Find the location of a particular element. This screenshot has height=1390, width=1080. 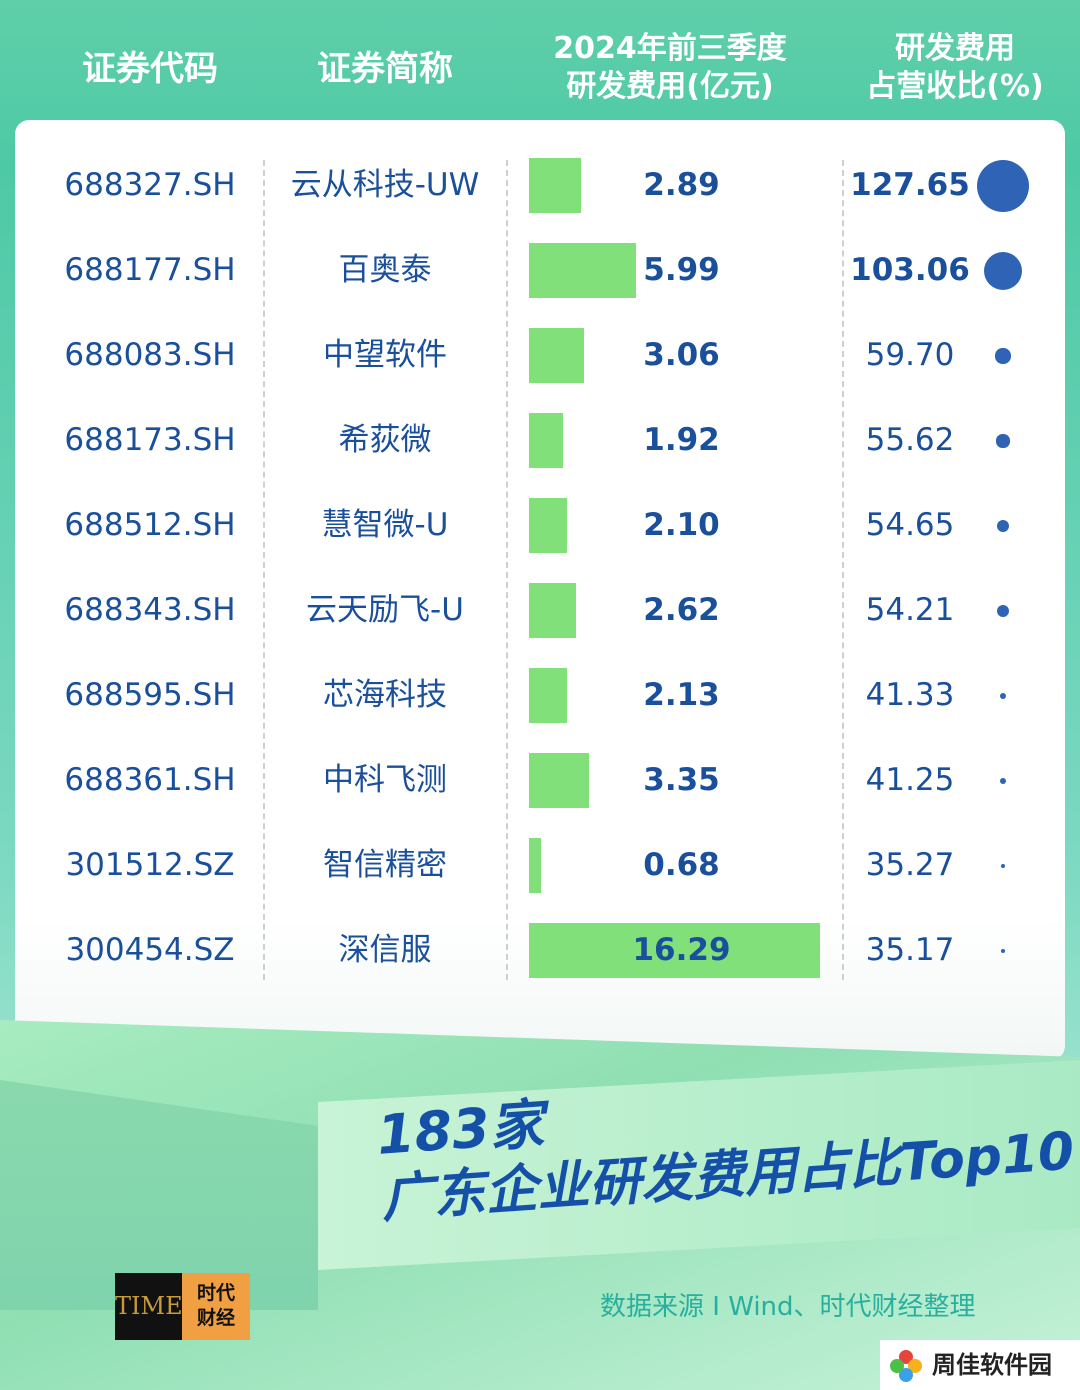

header-ratio-line1: 研发费用 is located at coordinates (955, 48).